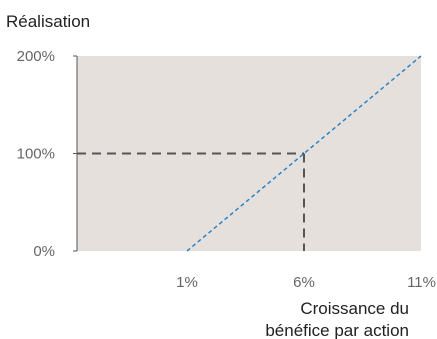 Image resolution: width=437 pixels, height=339 pixels. I want to click on y-tick-label-1: 100%, so click(36, 154).